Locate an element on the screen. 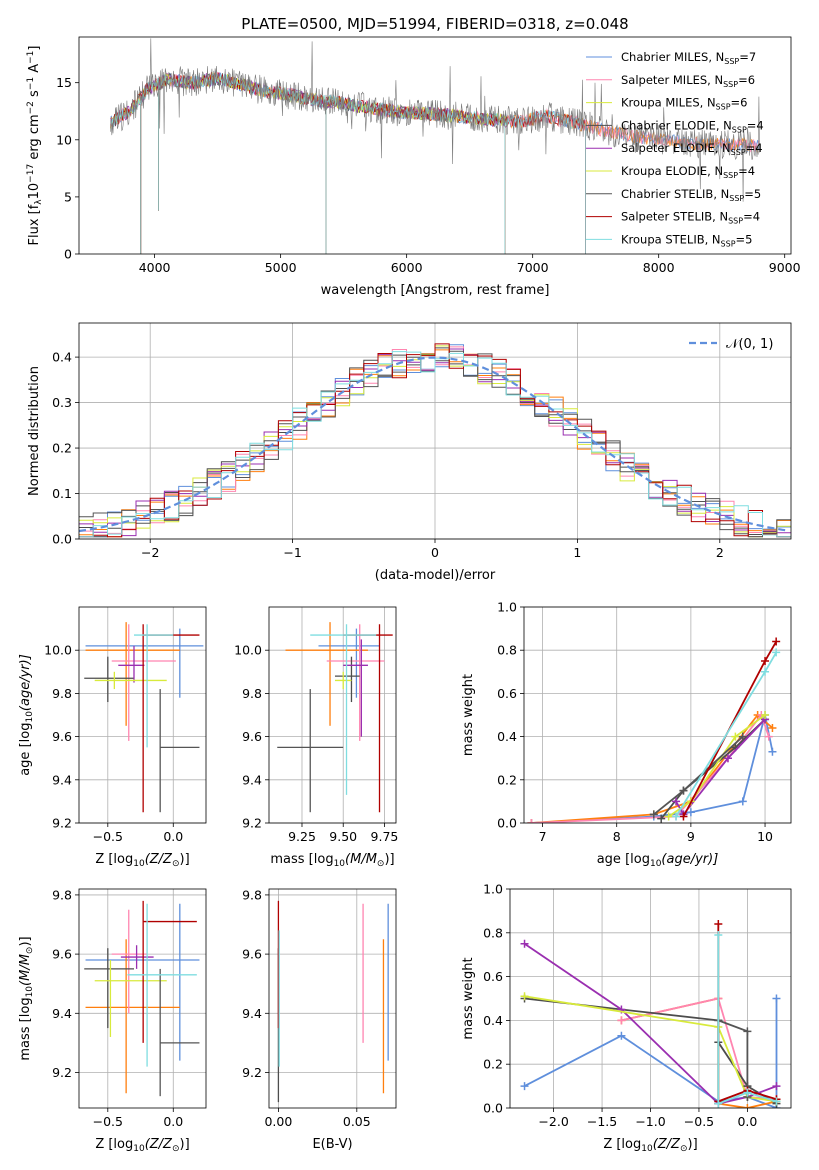  legend-entry: Salpeter MILES, NSSP=6 is located at coordinates (688, 81).